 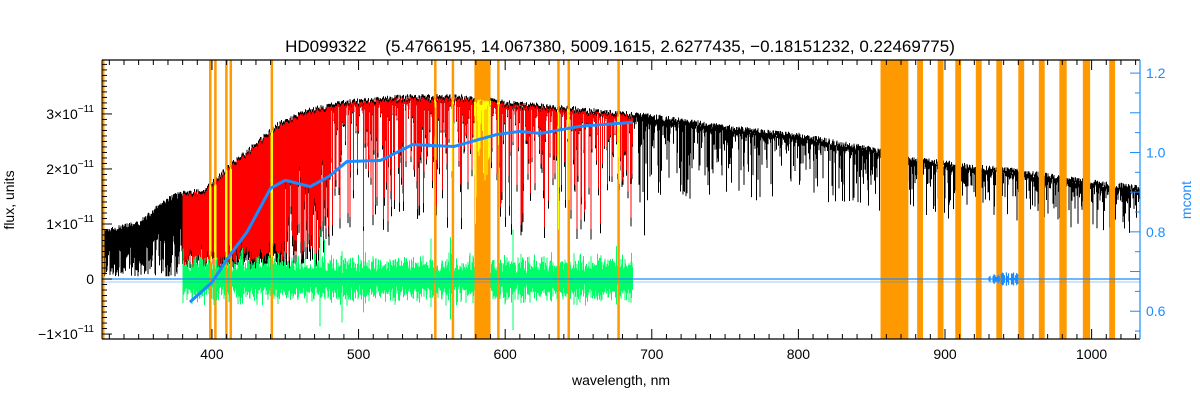 I want to click on x-tick-label: 600, so click(x=505, y=354).